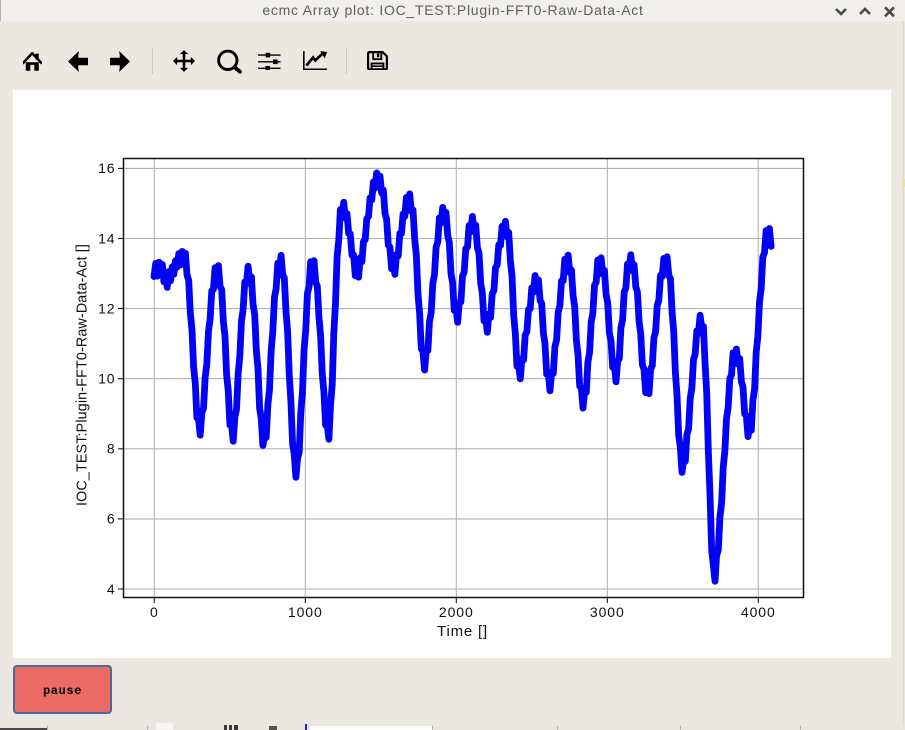 This screenshot has width=905, height=730. Describe the element at coordinates (106, 168) in the screenshot. I see `svg-text: 16` at that location.